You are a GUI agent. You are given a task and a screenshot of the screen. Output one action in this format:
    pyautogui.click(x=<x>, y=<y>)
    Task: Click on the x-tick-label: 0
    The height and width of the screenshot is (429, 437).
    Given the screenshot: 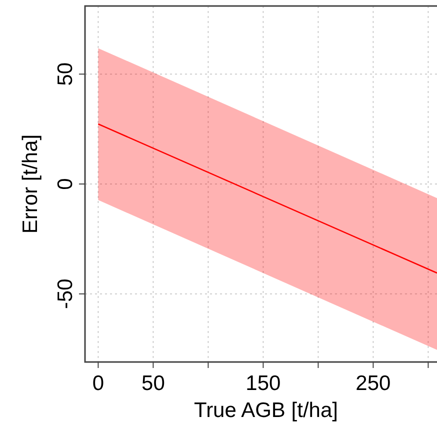 What is the action you would take?
    pyautogui.click(x=98, y=383)
    